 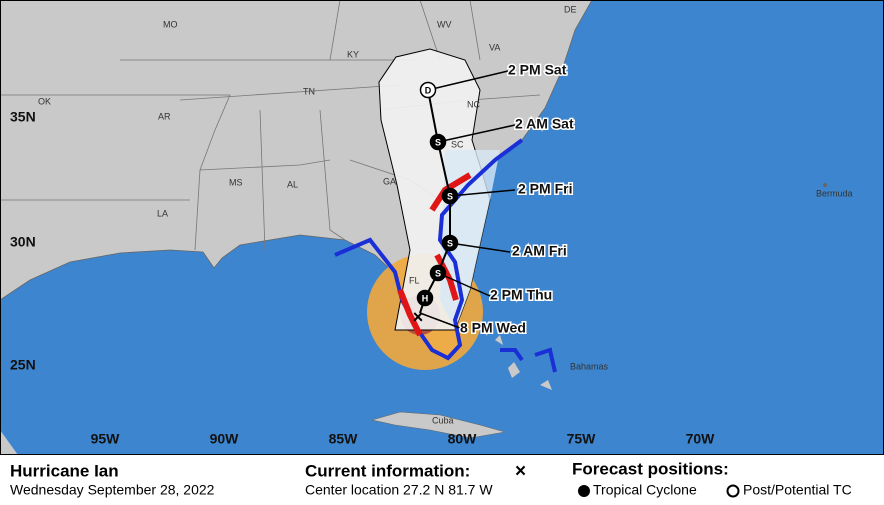 What do you see at coordinates (797, 490) in the screenshot?
I see `legend-label: Post/Potential TC` at bounding box center [797, 490].